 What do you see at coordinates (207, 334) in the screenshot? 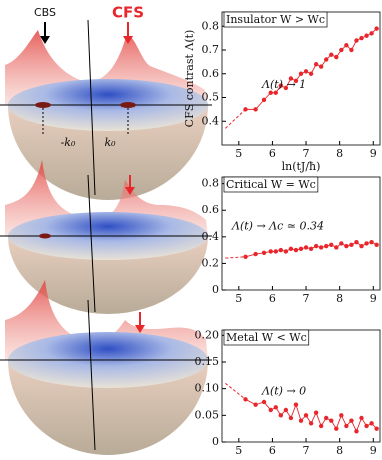
I see `y-tick-label: 0.20` at bounding box center [207, 334].